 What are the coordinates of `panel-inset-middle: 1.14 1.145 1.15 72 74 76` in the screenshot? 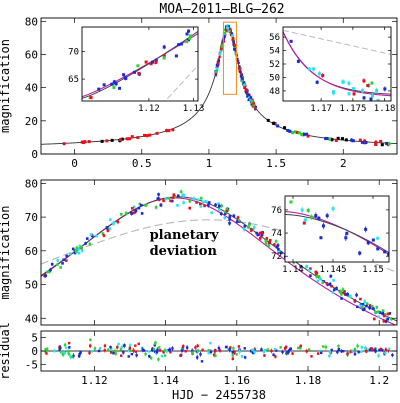 It's located at (330, 235).